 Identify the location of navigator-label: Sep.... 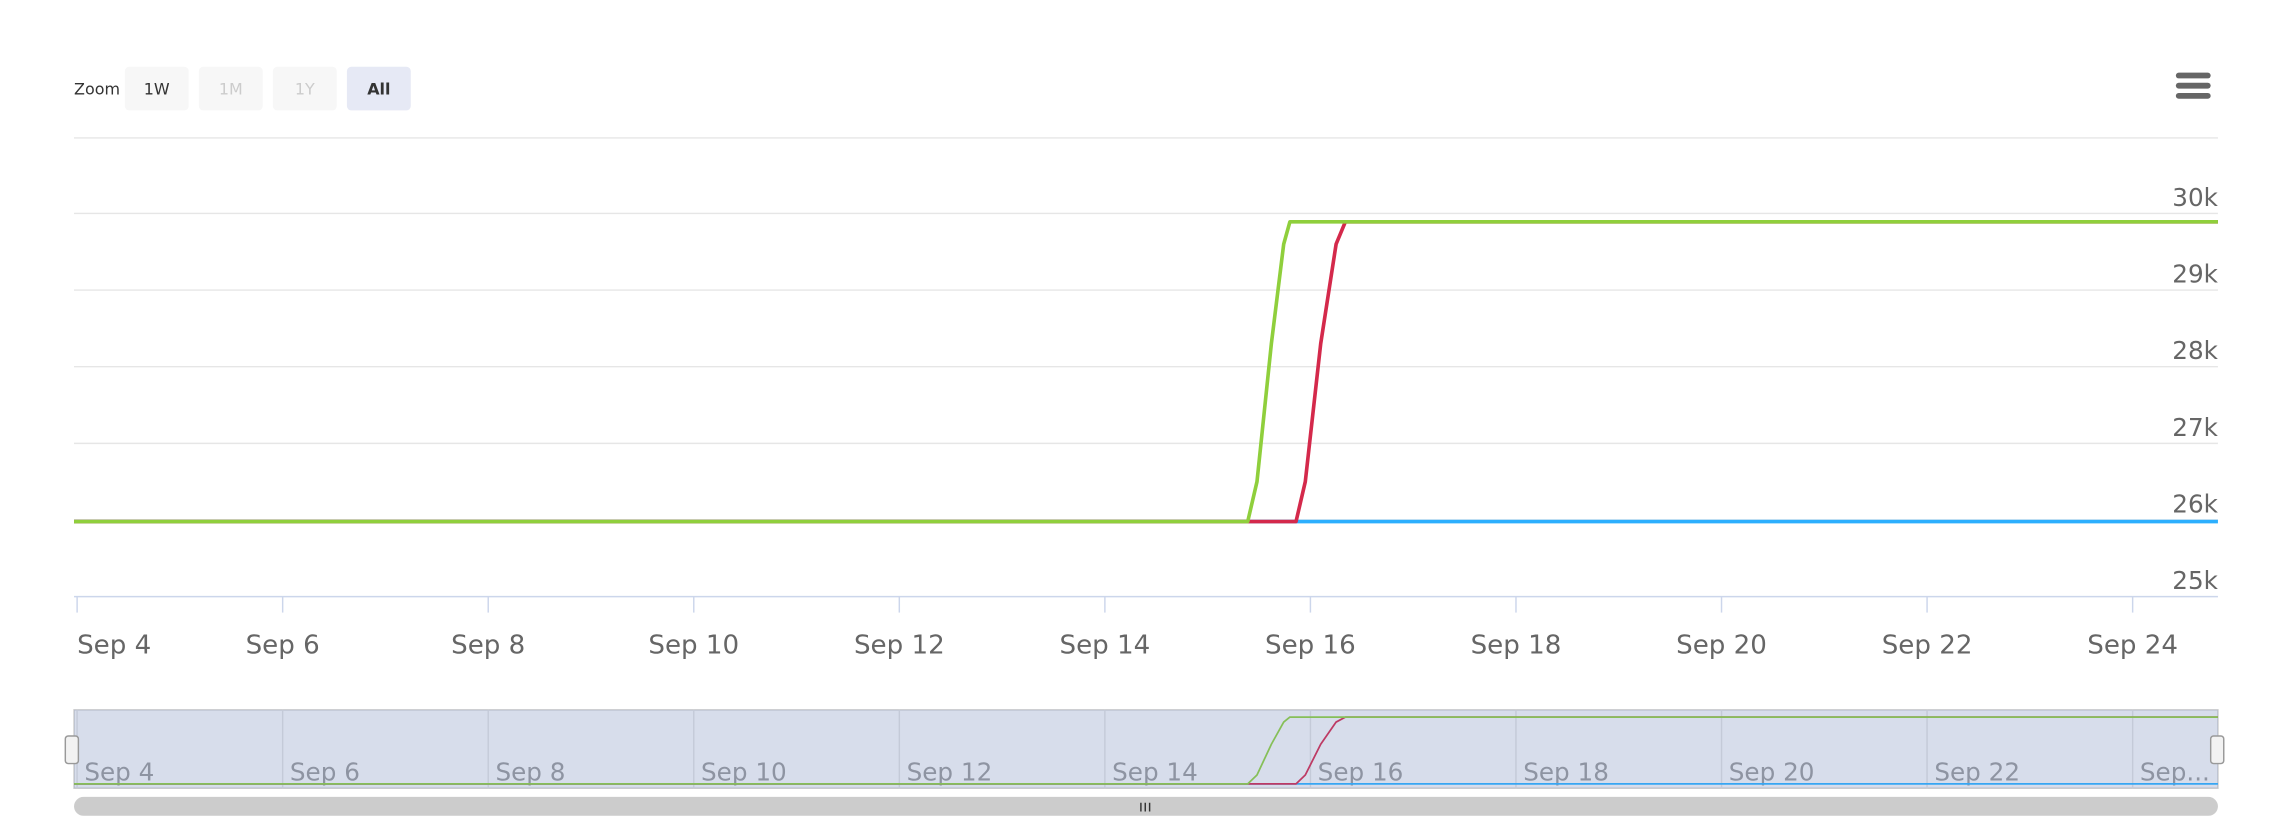
(2175, 772).